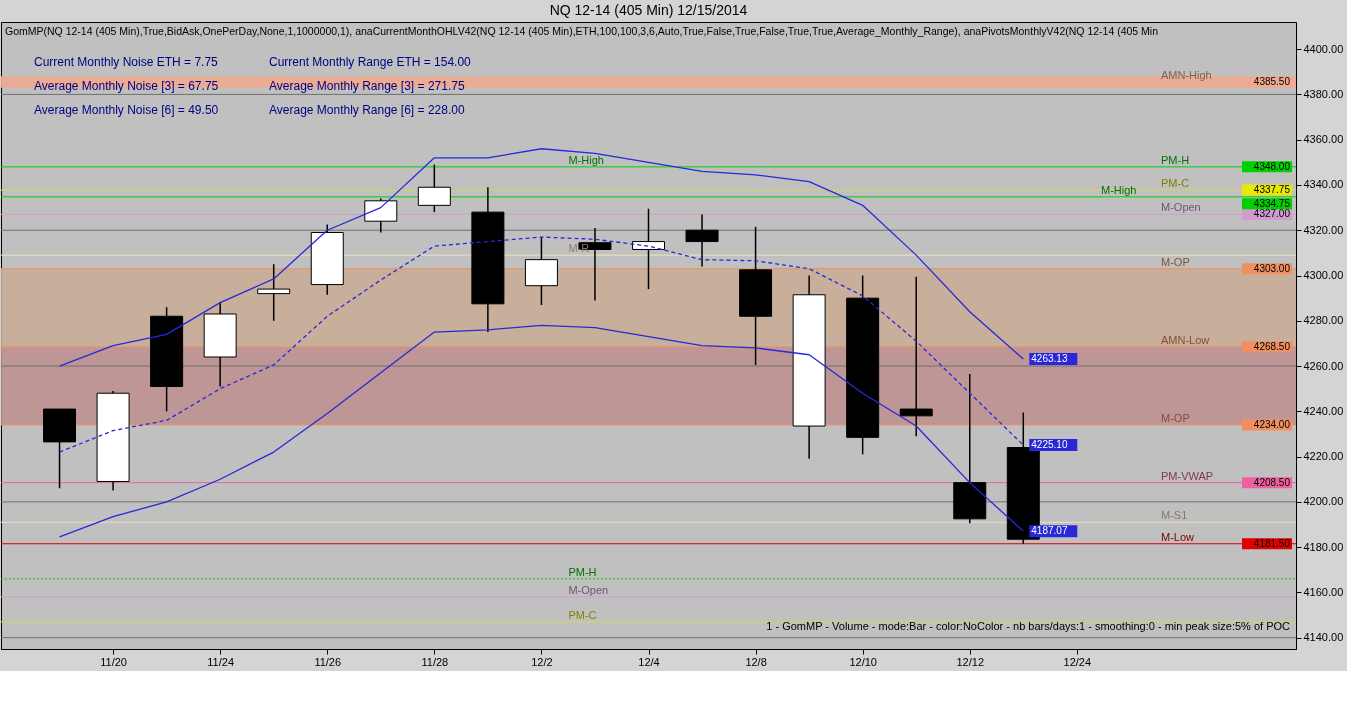 This screenshot has width=1360, height=702. What do you see at coordinates (1323, 93) in the screenshot?
I see `y-tick-label: 4380.00` at bounding box center [1323, 93].